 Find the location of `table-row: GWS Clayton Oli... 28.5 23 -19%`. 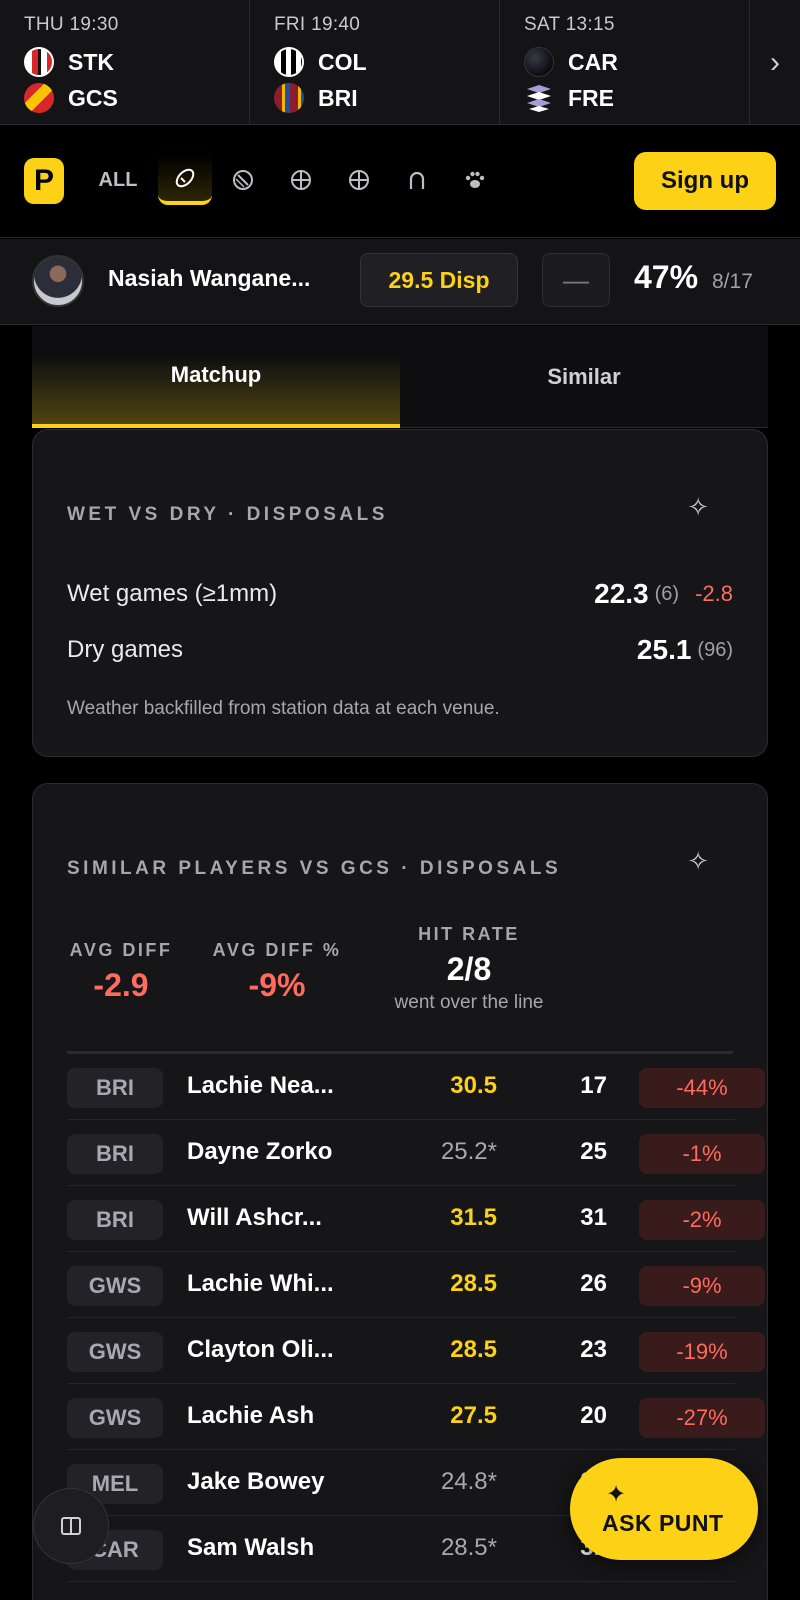

table-row: GWS Clayton Oli... 28.5 23 -19% is located at coordinates (416, 1351).